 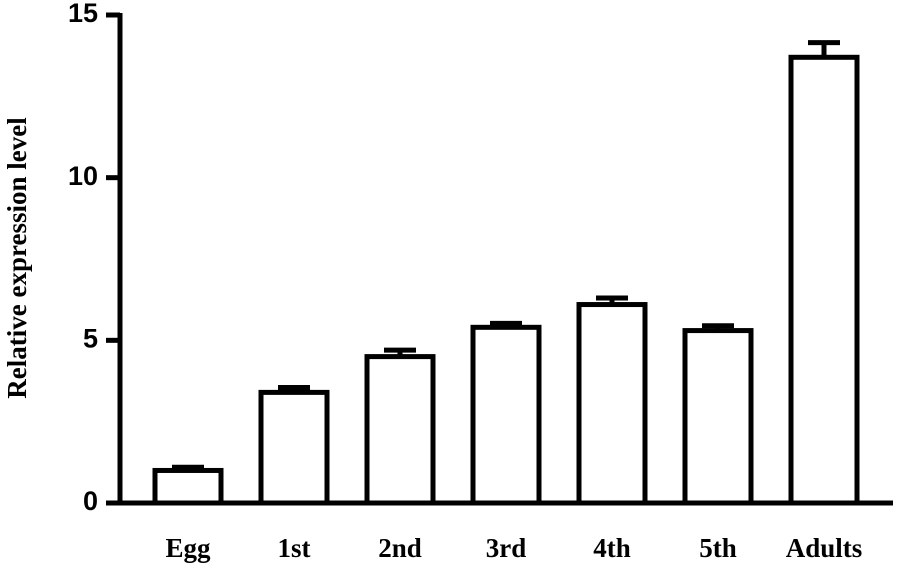 I want to click on y-axis-label: Relative expression level, so click(x=17, y=258).